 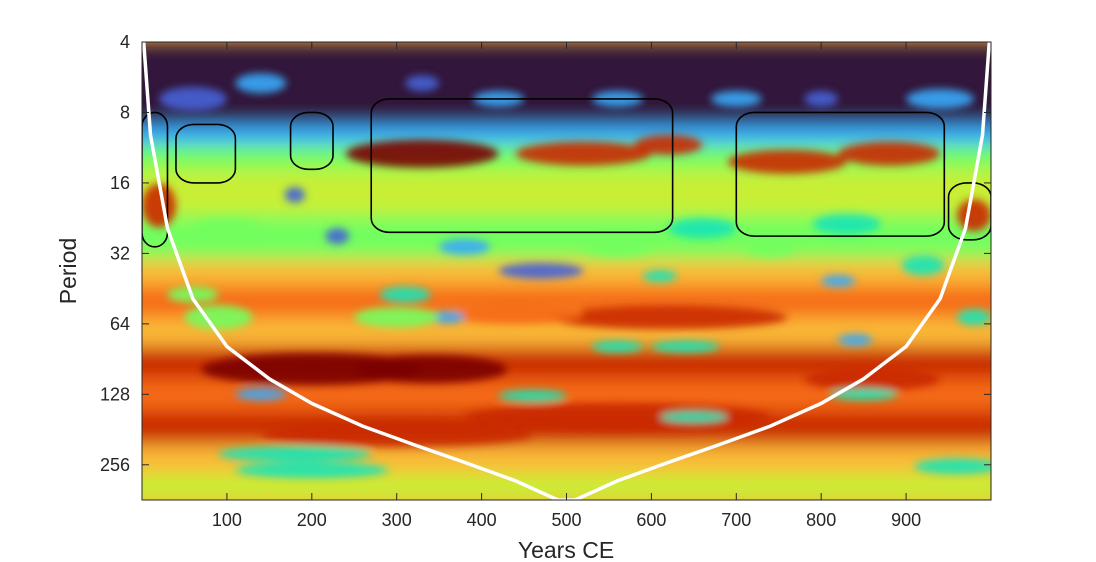 I want to click on x-tick-label: 700, so click(x=736, y=520).